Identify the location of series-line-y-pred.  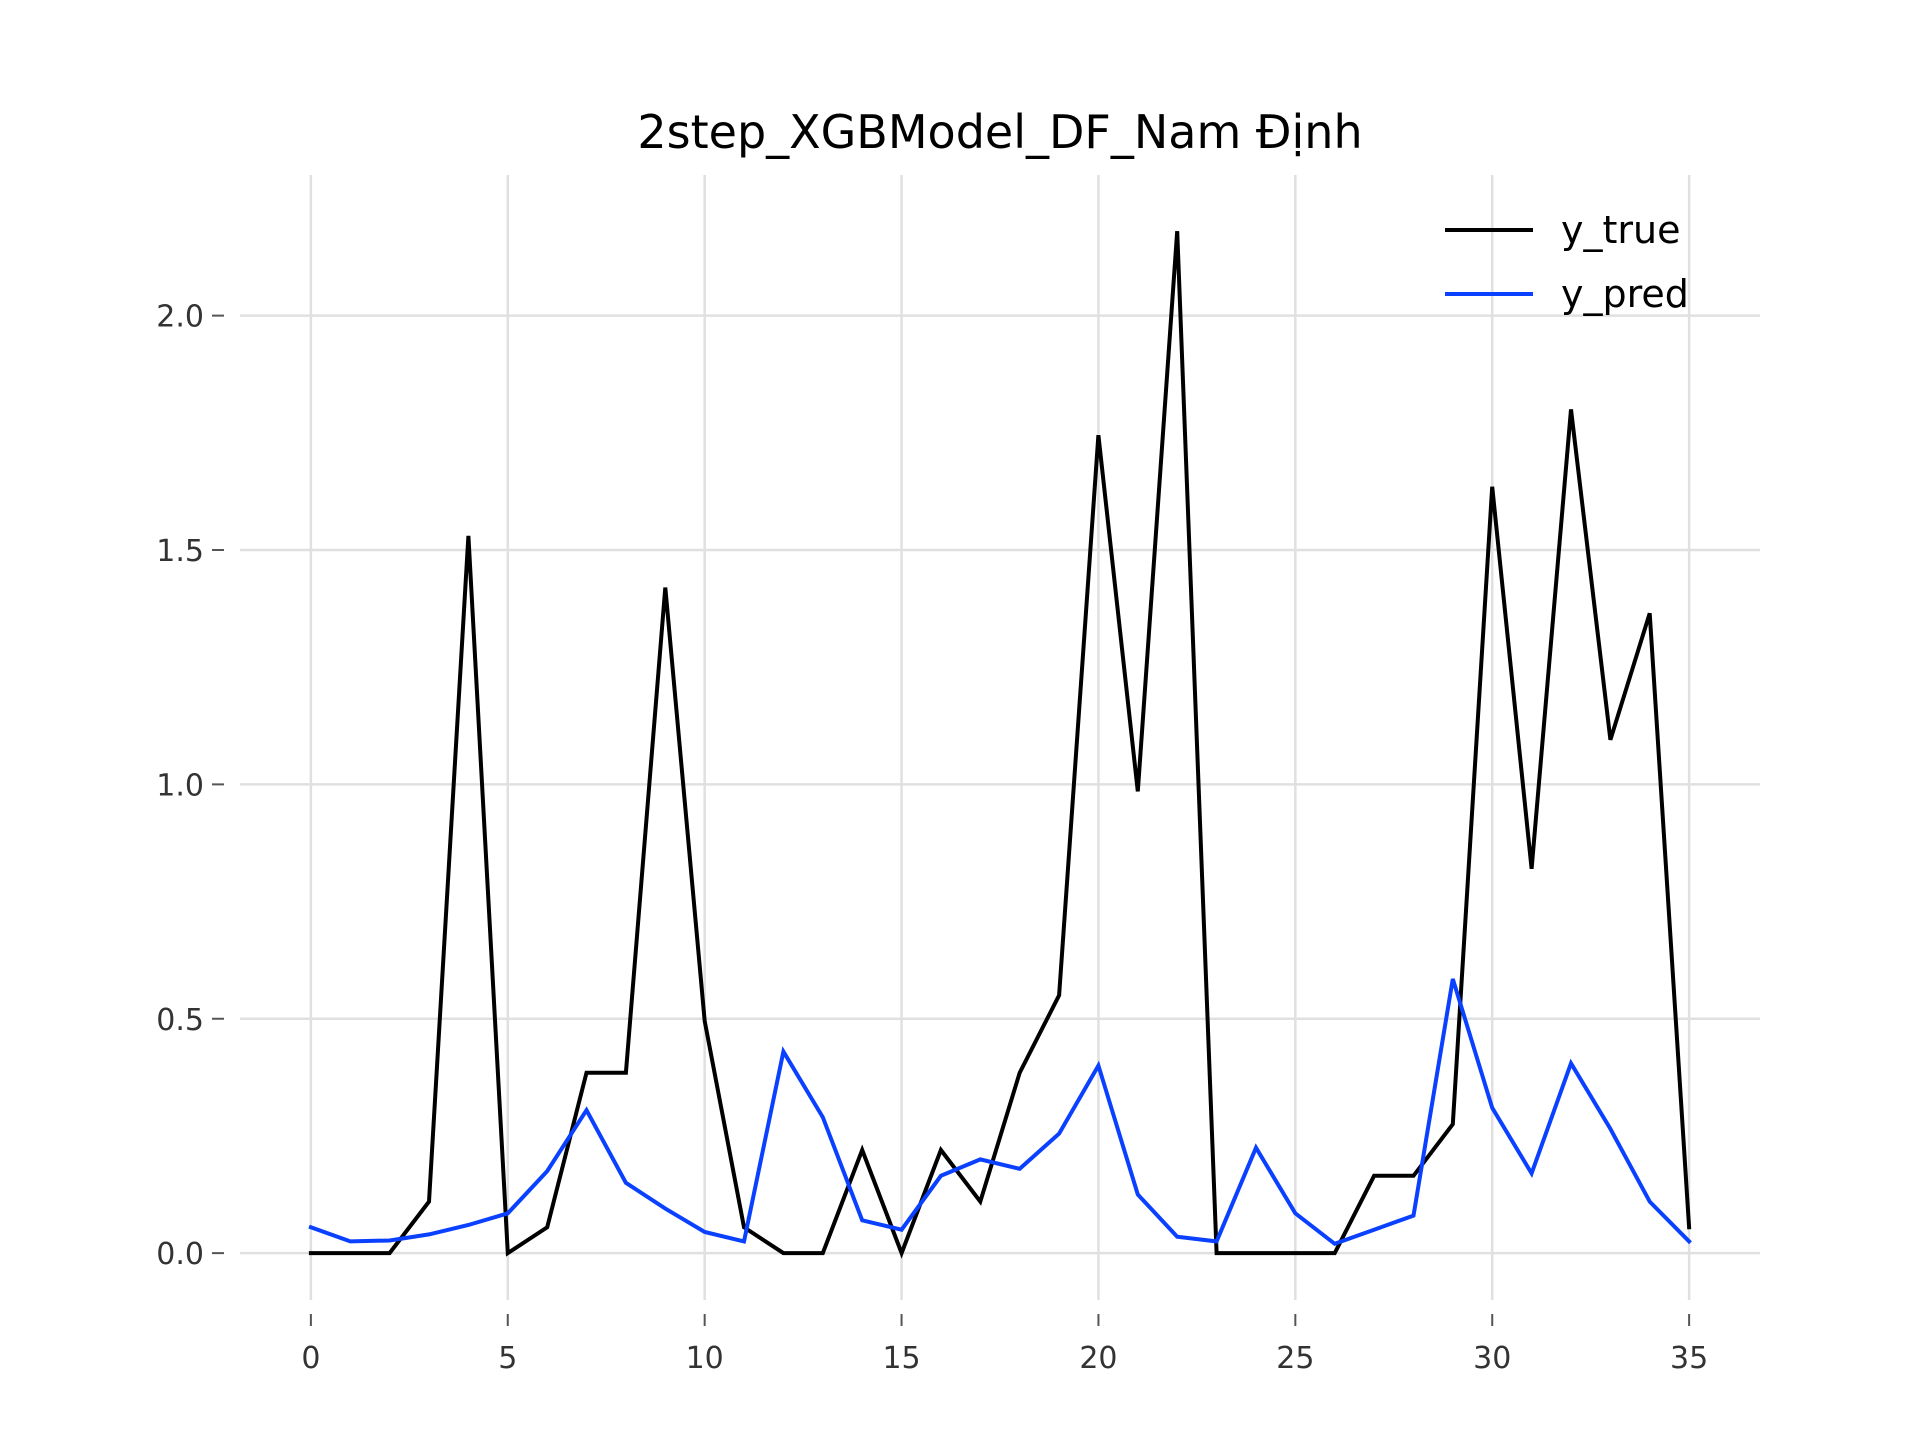
(1000, 1112).